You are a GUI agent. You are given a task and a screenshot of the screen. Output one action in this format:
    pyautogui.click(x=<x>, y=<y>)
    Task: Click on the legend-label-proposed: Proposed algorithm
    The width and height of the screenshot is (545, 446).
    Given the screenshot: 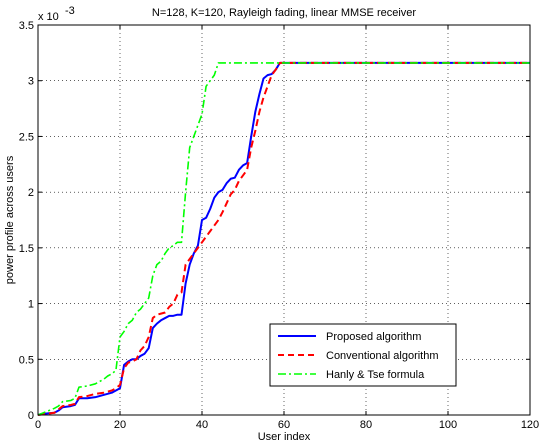 What is the action you would take?
    pyautogui.click(x=373, y=337)
    